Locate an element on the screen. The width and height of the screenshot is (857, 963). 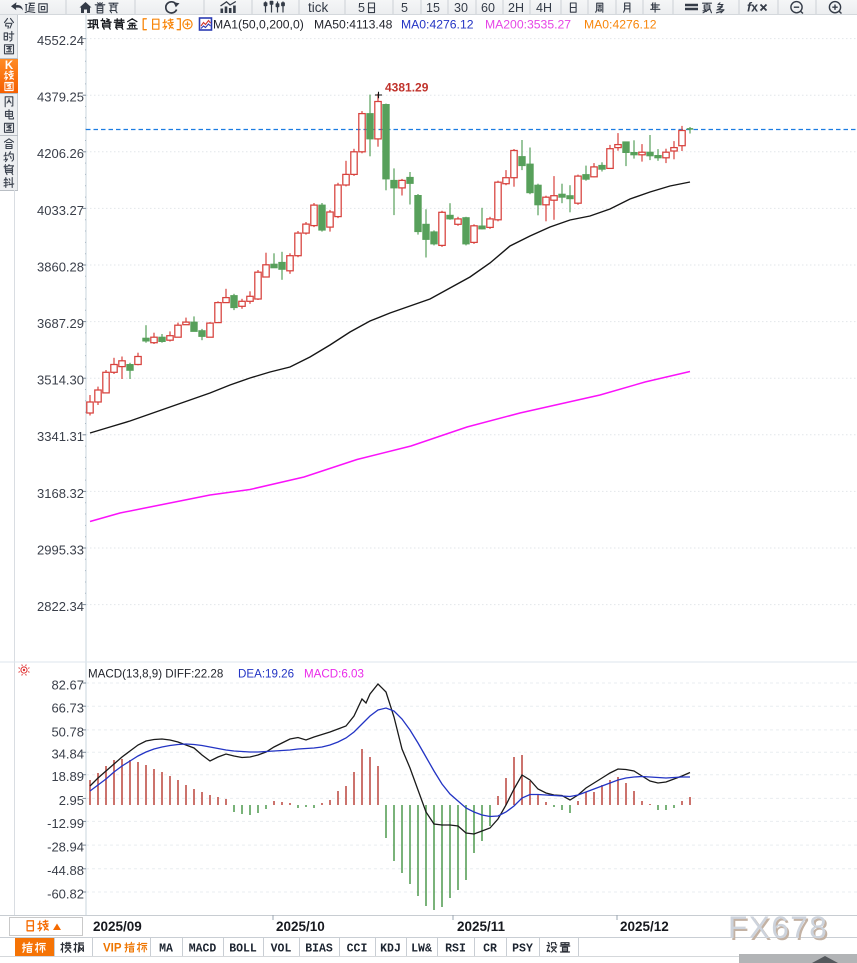
svg-text: 18.89 is located at coordinates (67, 776).